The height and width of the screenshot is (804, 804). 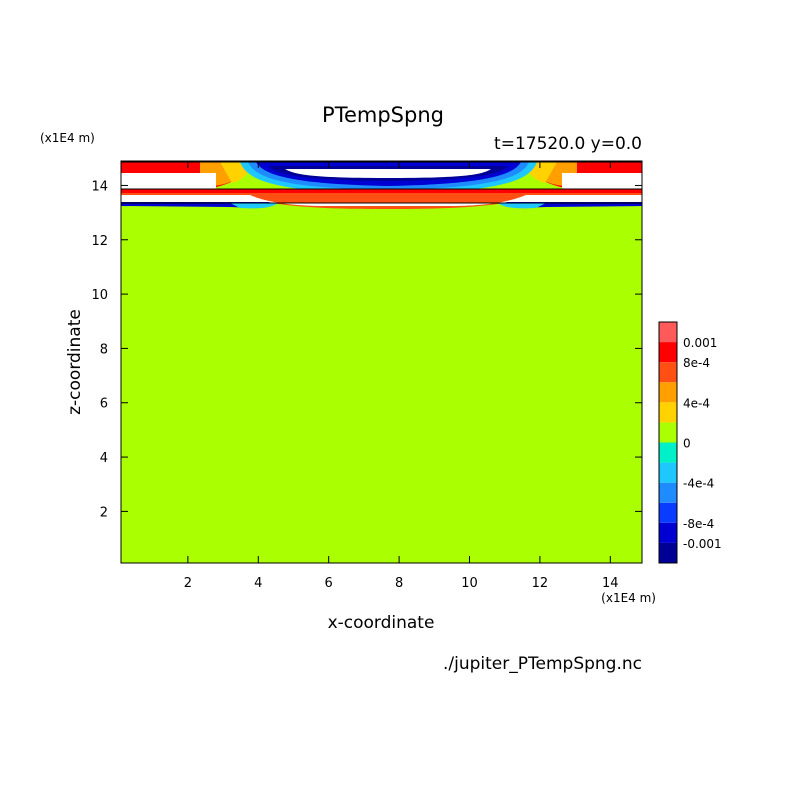 I want to click on x-tick-label: 6, so click(x=329, y=583).